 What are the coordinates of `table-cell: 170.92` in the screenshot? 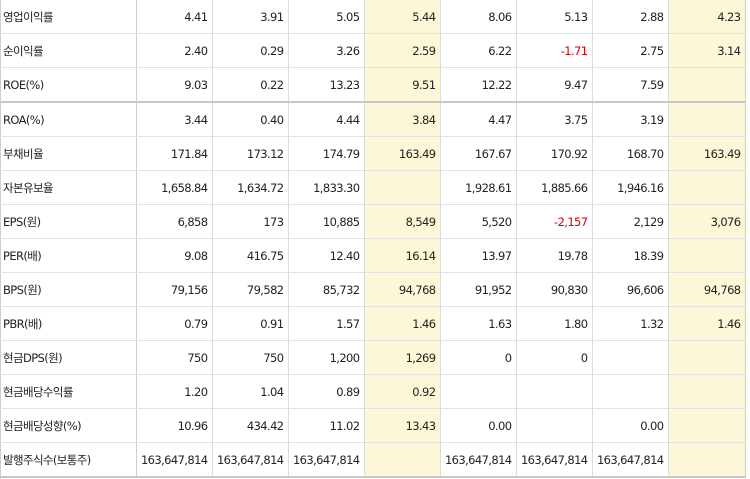 It's located at (554, 153).